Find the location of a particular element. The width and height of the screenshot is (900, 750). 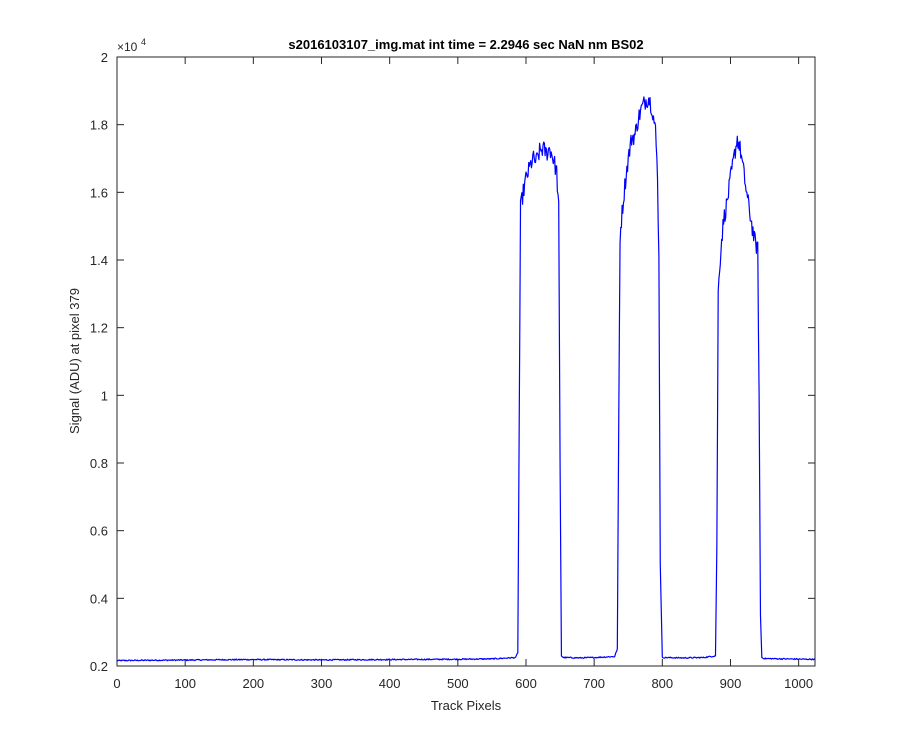

x-tick-label-900: 900 is located at coordinates (731, 683).